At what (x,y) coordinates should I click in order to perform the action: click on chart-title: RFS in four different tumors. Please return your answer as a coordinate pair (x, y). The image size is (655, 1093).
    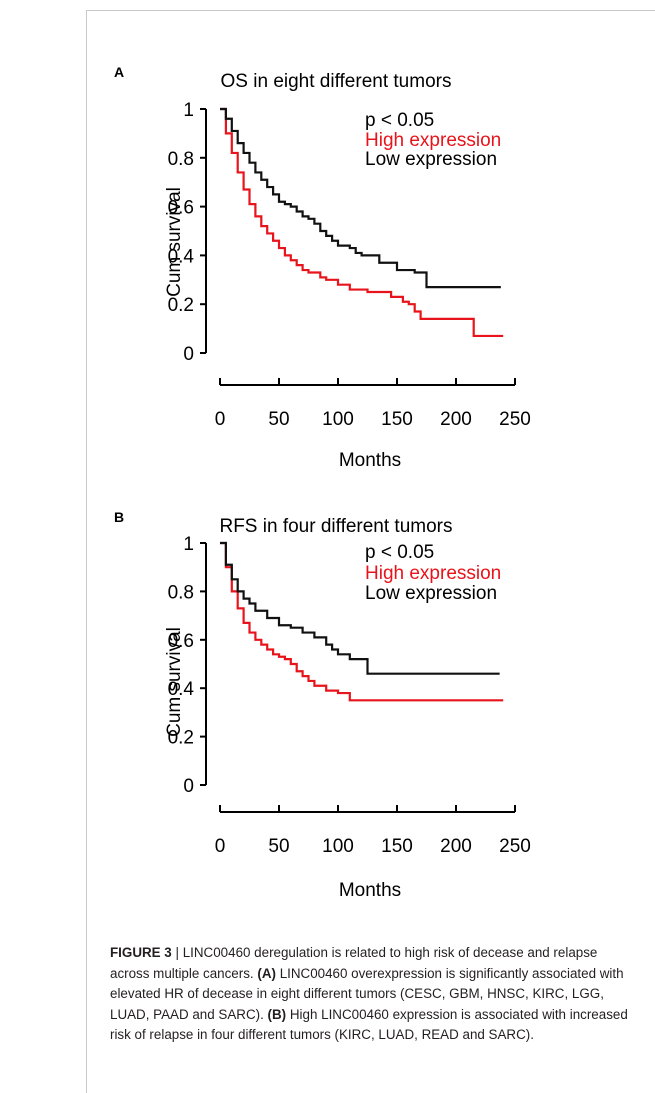
    Looking at the image, I should click on (335, 526).